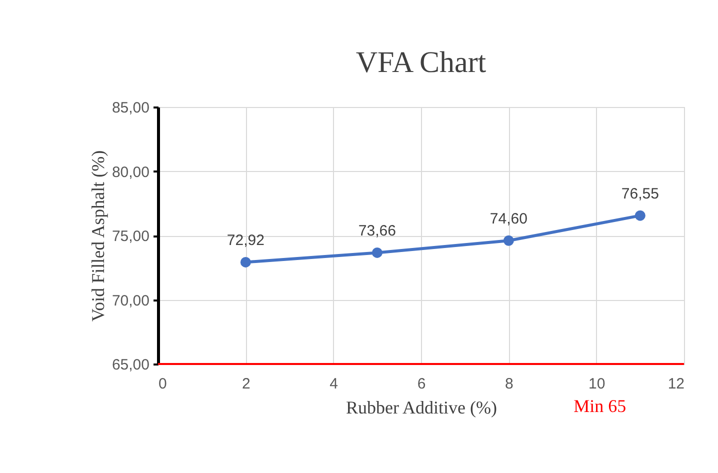 The width and height of the screenshot is (718, 473). I want to click on x-tick-label: 12, so click(676, 384).